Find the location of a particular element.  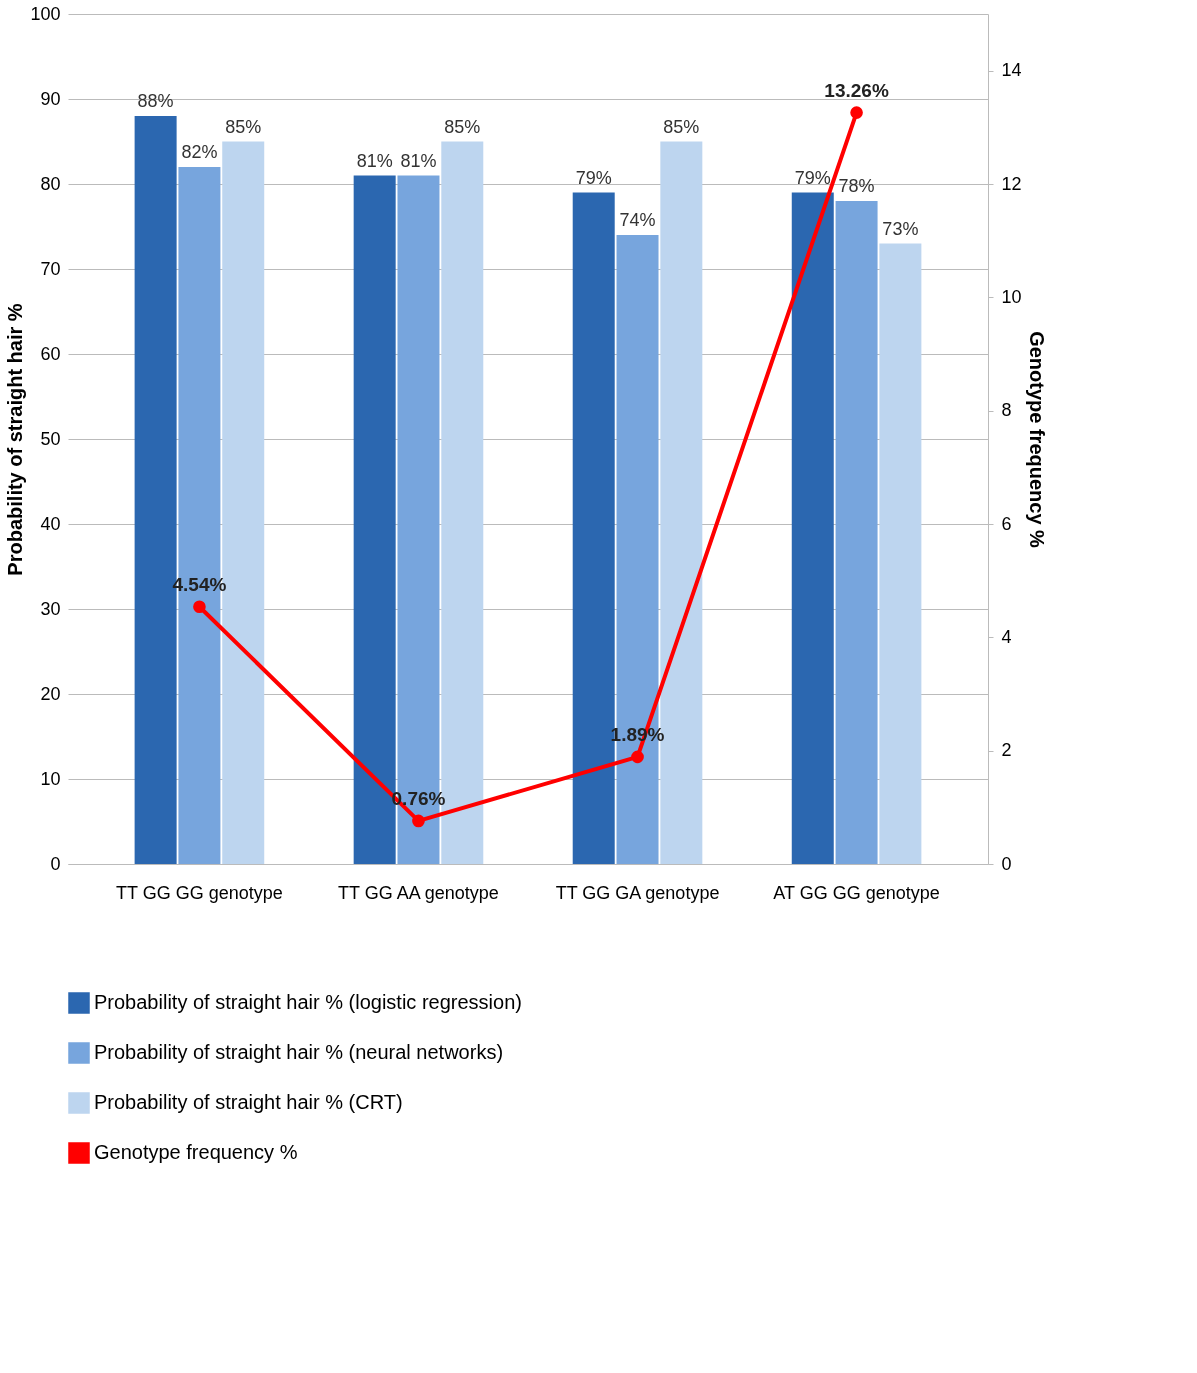

y2-tick-label: 0 is located at coordinates (1006, 863).